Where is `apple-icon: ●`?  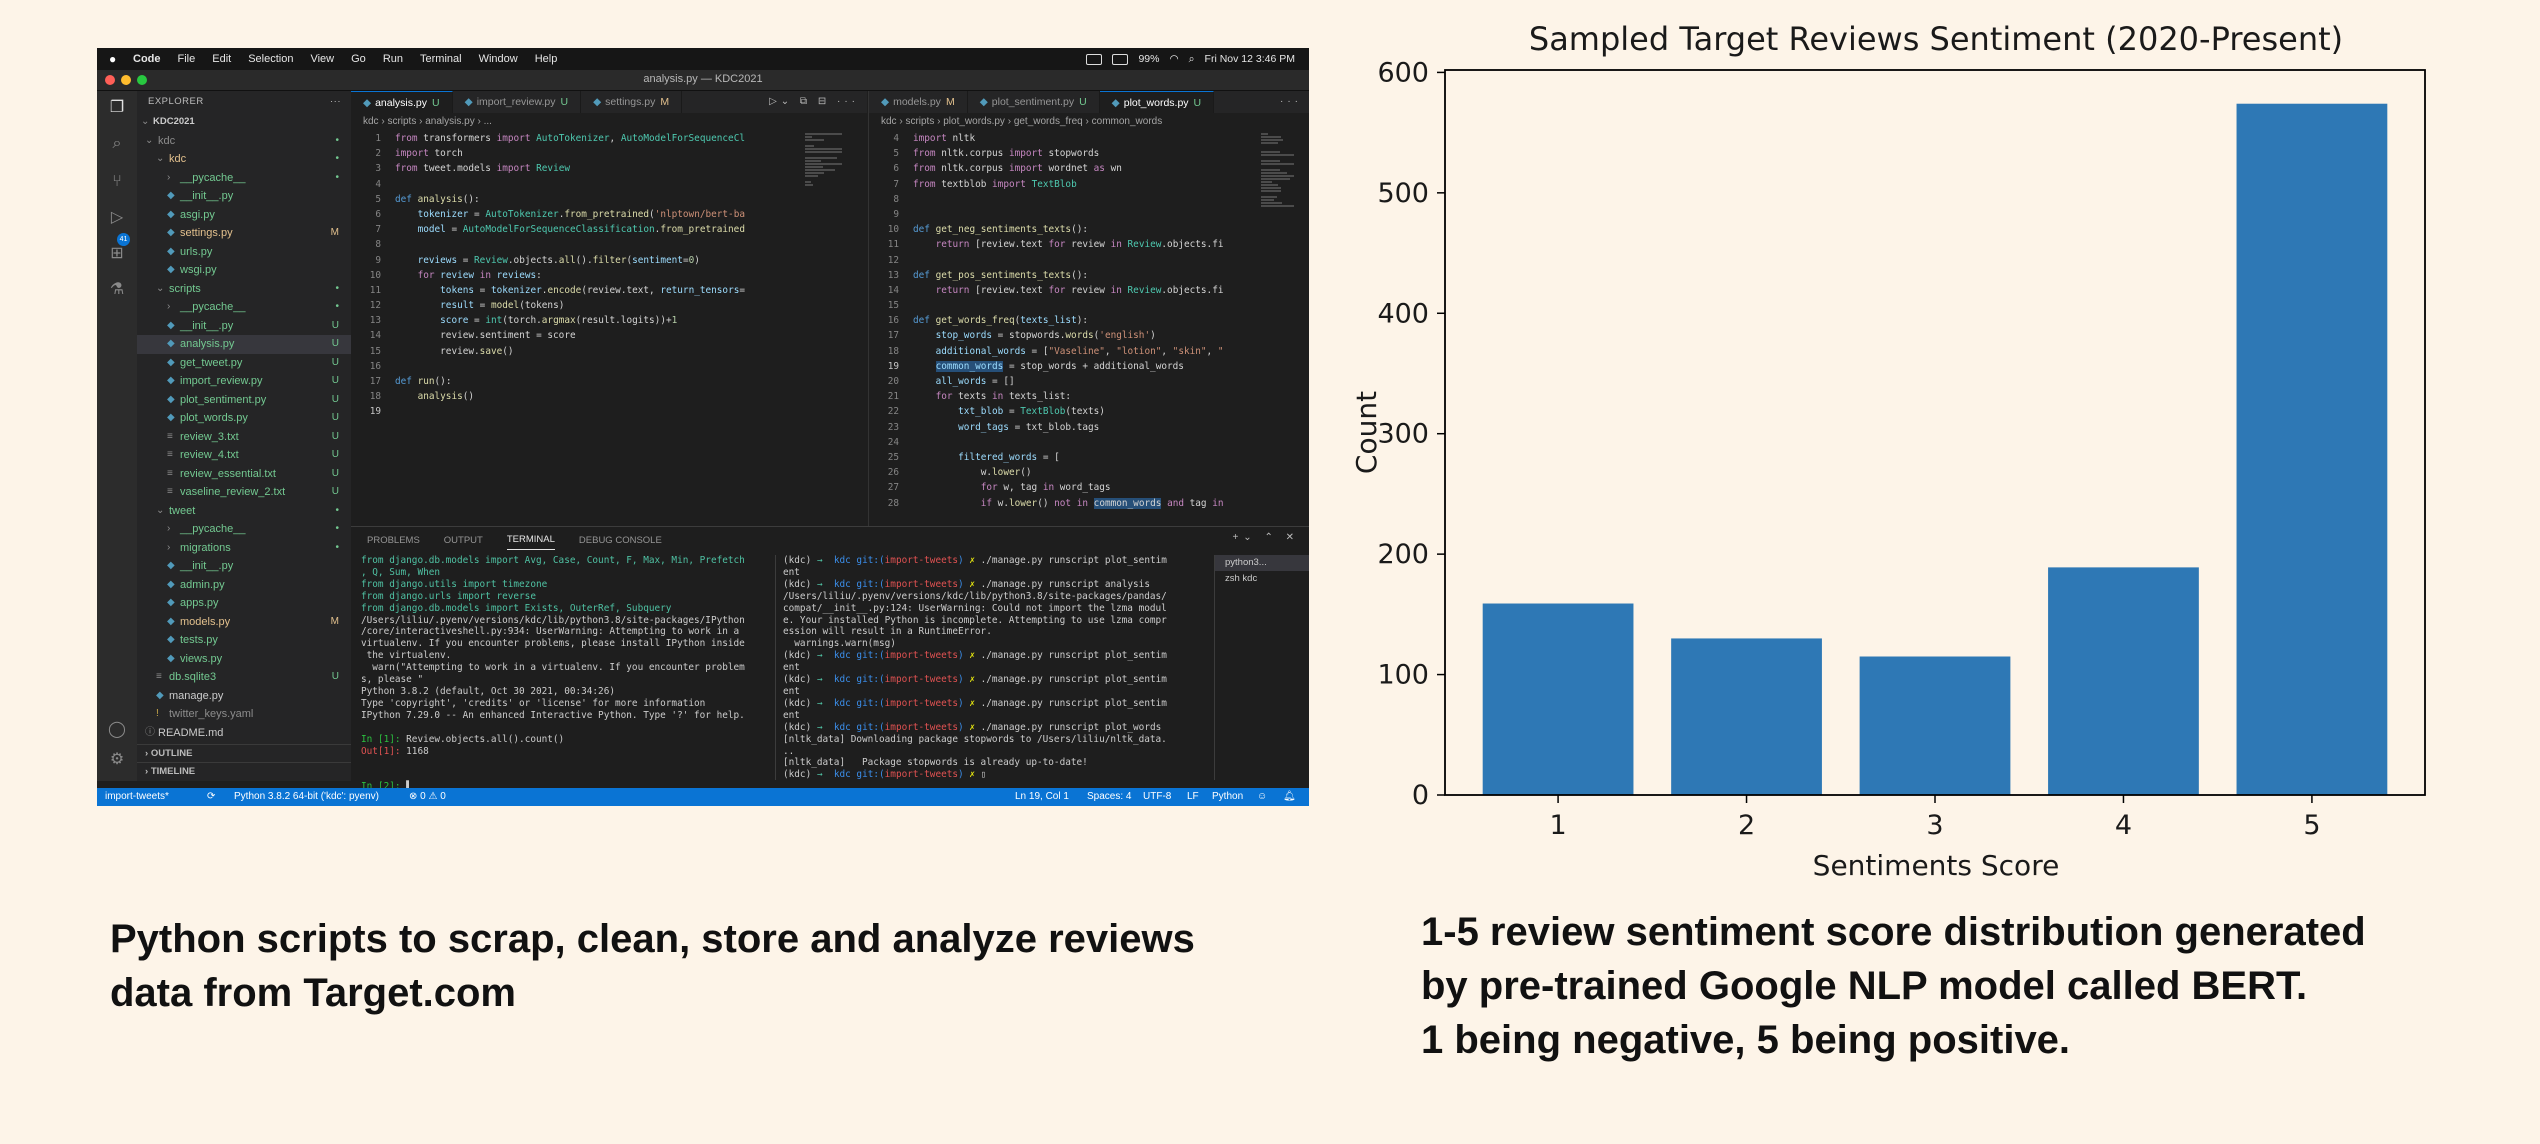
apple-icon: ● is located at coordinates (113, 59).